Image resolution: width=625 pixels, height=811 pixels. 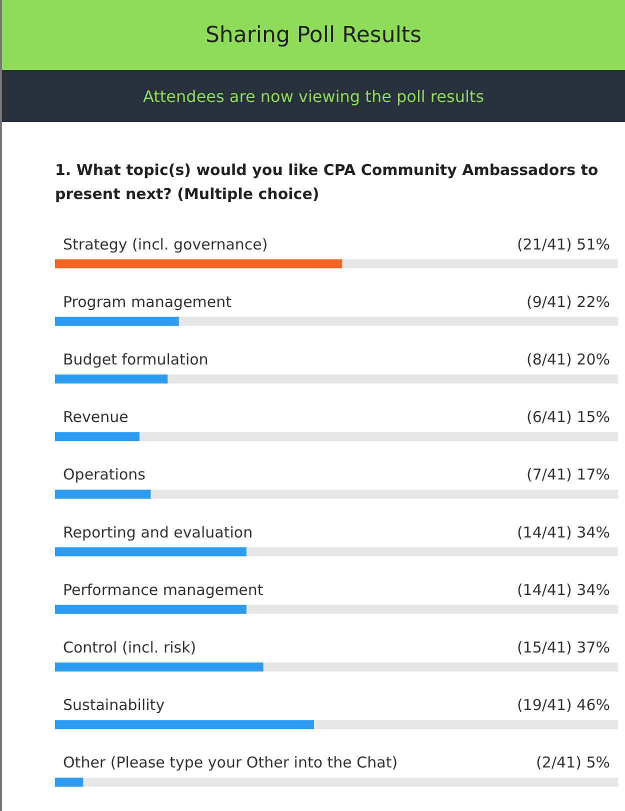 What do you see at coordinates (165, 244) in the screenshot?
I see `y-tick-label: Strategy (incl. governance)` at bounding box center [165, 244].